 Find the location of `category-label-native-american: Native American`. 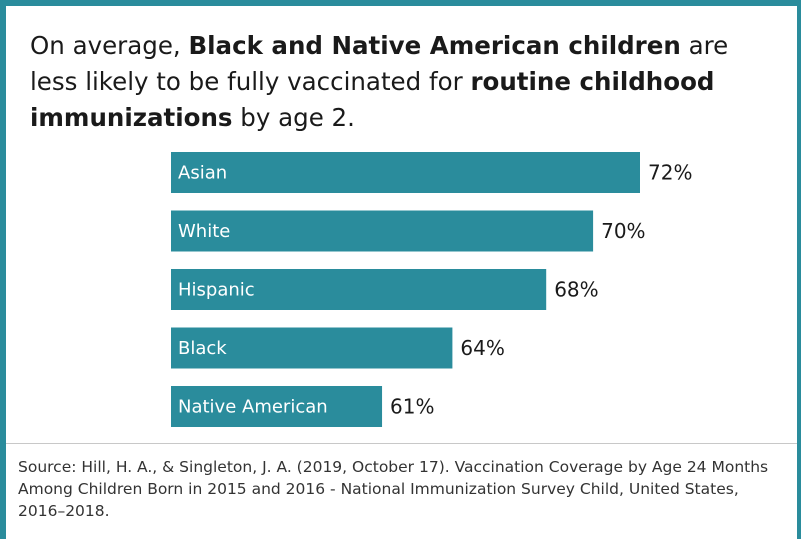

category-label-native-american: Native American is located at coordinates (253, 407).